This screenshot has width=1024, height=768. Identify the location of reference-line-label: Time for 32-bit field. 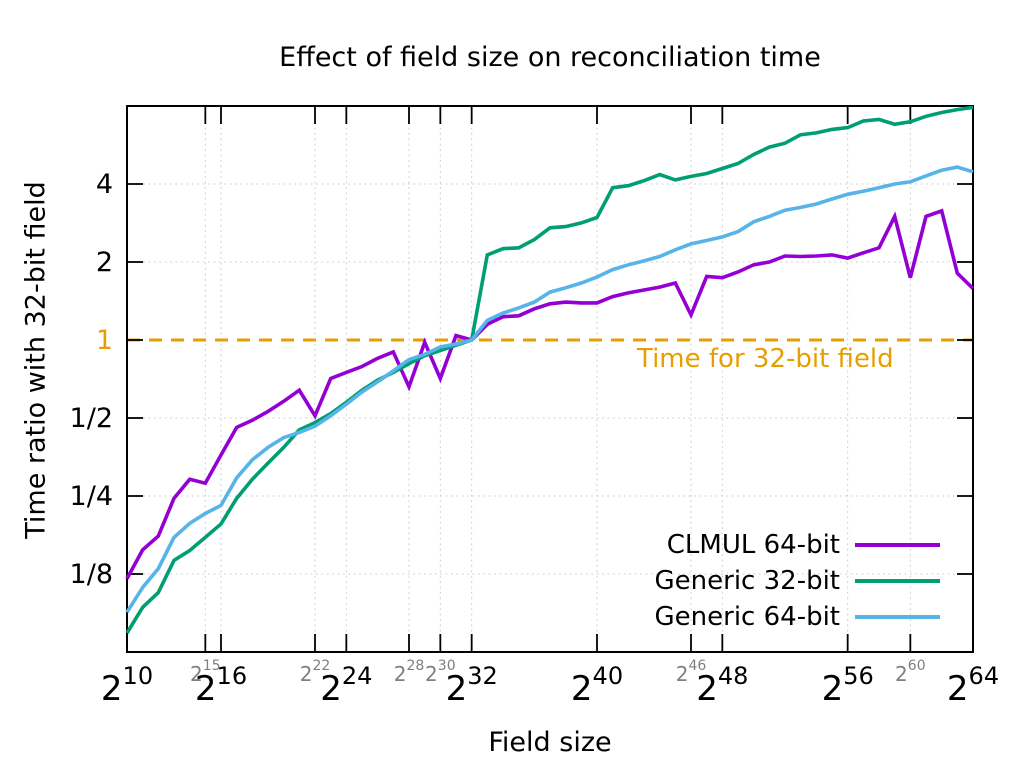
(765, 359).